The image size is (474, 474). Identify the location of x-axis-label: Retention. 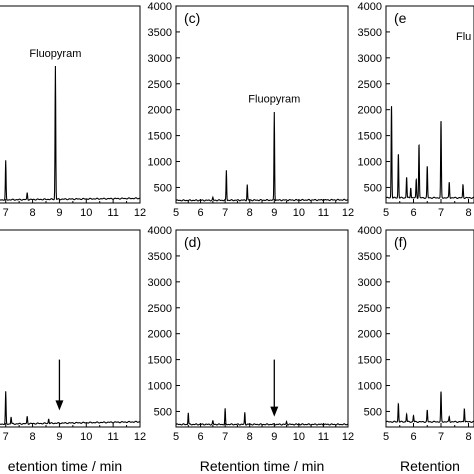
(430, 466).